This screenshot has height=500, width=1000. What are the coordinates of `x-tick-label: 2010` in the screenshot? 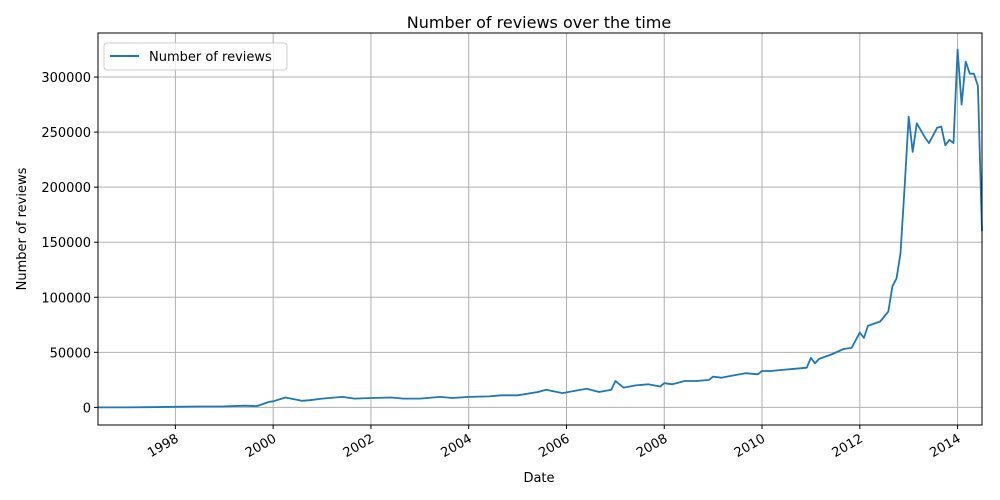 It's located at (750, 446).